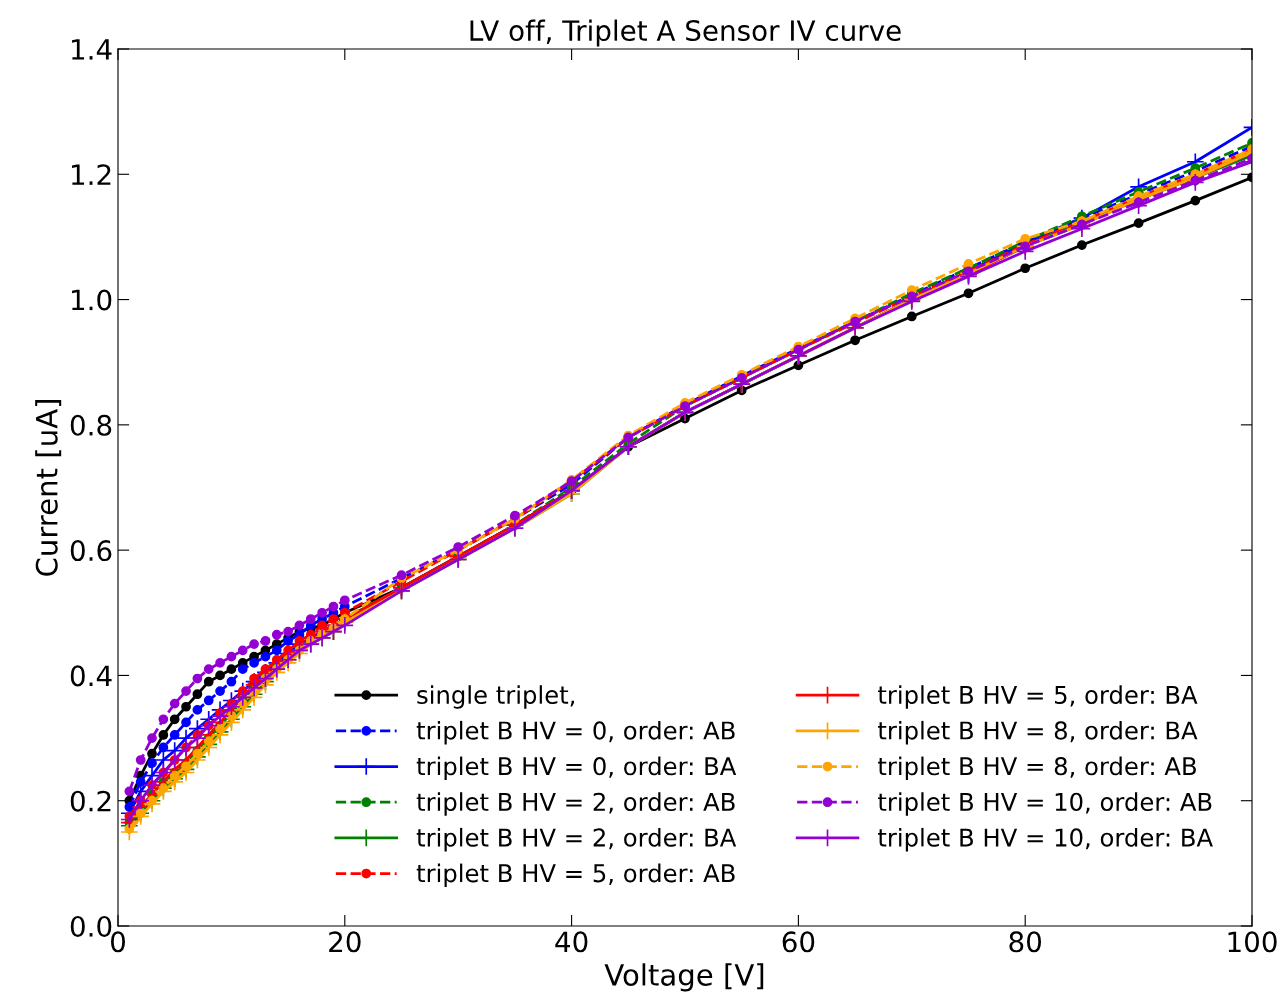 This screenshot has height=1008, width=1288. I want to click on y-tick-label: 1.2, so click(91, 174).